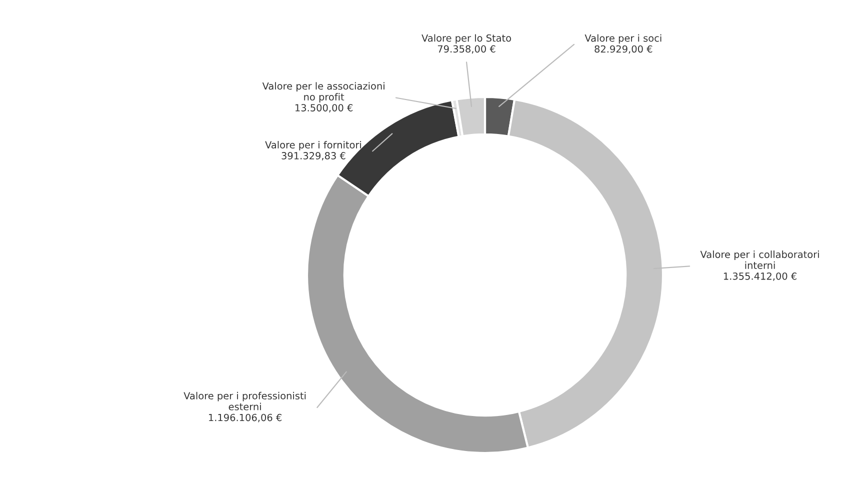  I want to click on data-label: 391.329,83 €, so click(314, 156).